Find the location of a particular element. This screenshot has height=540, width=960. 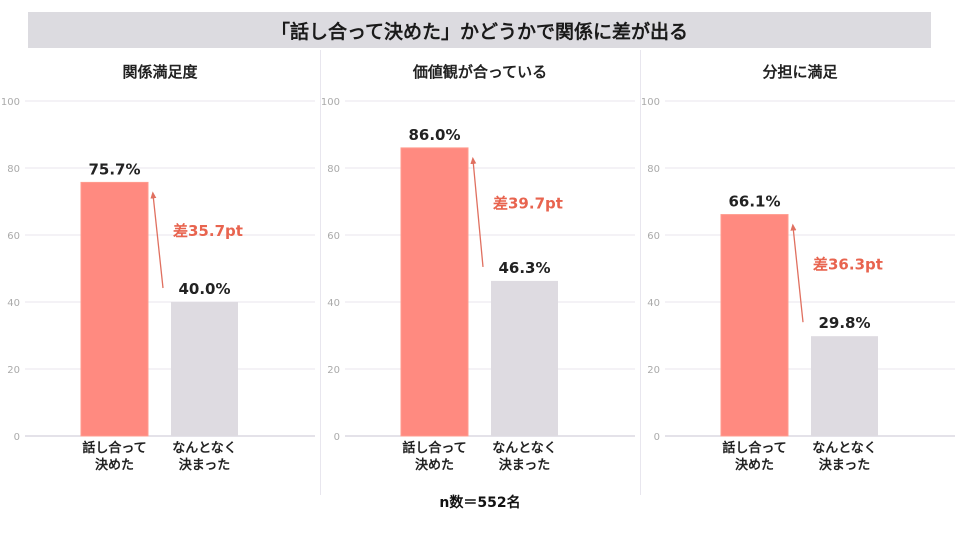

page-title: 「話し合って決めた」かどうかで関係に差が出る is located at coordinates (479, 30).